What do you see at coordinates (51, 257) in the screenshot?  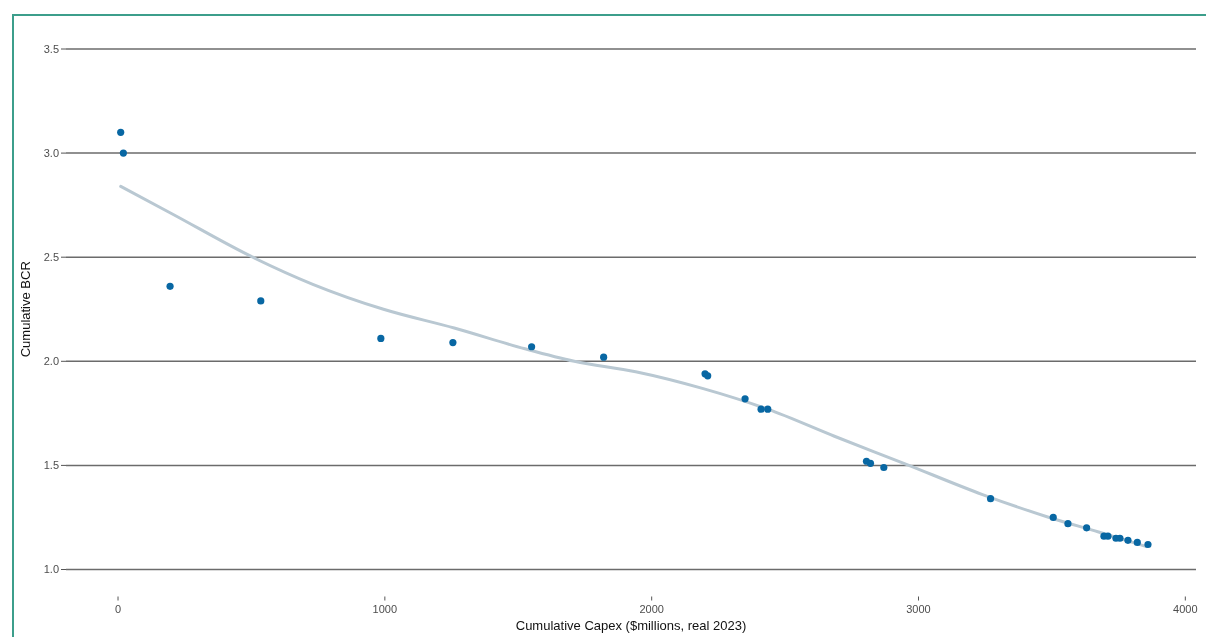 I see `y-tick-label: 2.5` at bounding box center [51, 257].